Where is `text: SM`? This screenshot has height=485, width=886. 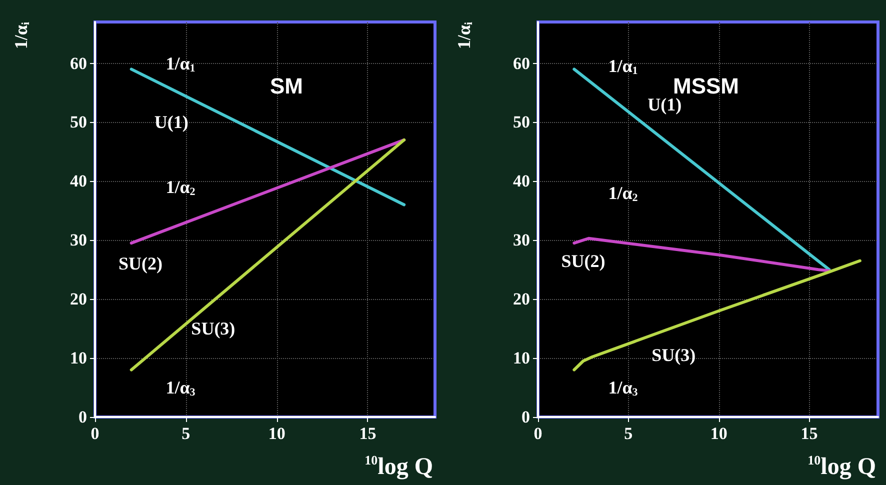 text: SM is located at coordinates (286, 86).